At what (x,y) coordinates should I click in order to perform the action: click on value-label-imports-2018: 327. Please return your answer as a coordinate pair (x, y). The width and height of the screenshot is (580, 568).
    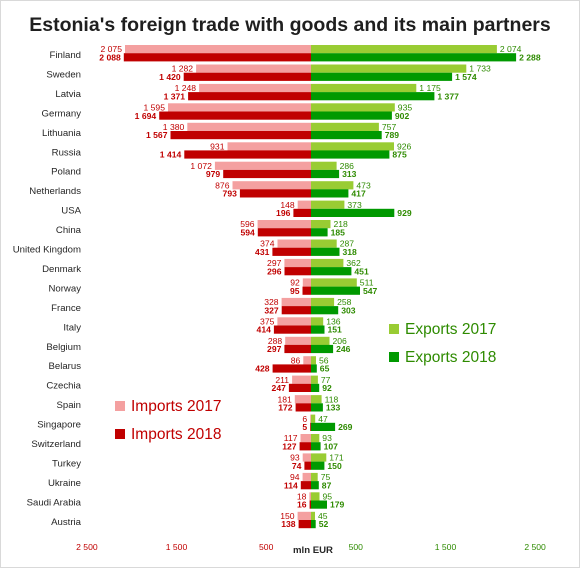
    Looking at the image, I should click on (271, 310).